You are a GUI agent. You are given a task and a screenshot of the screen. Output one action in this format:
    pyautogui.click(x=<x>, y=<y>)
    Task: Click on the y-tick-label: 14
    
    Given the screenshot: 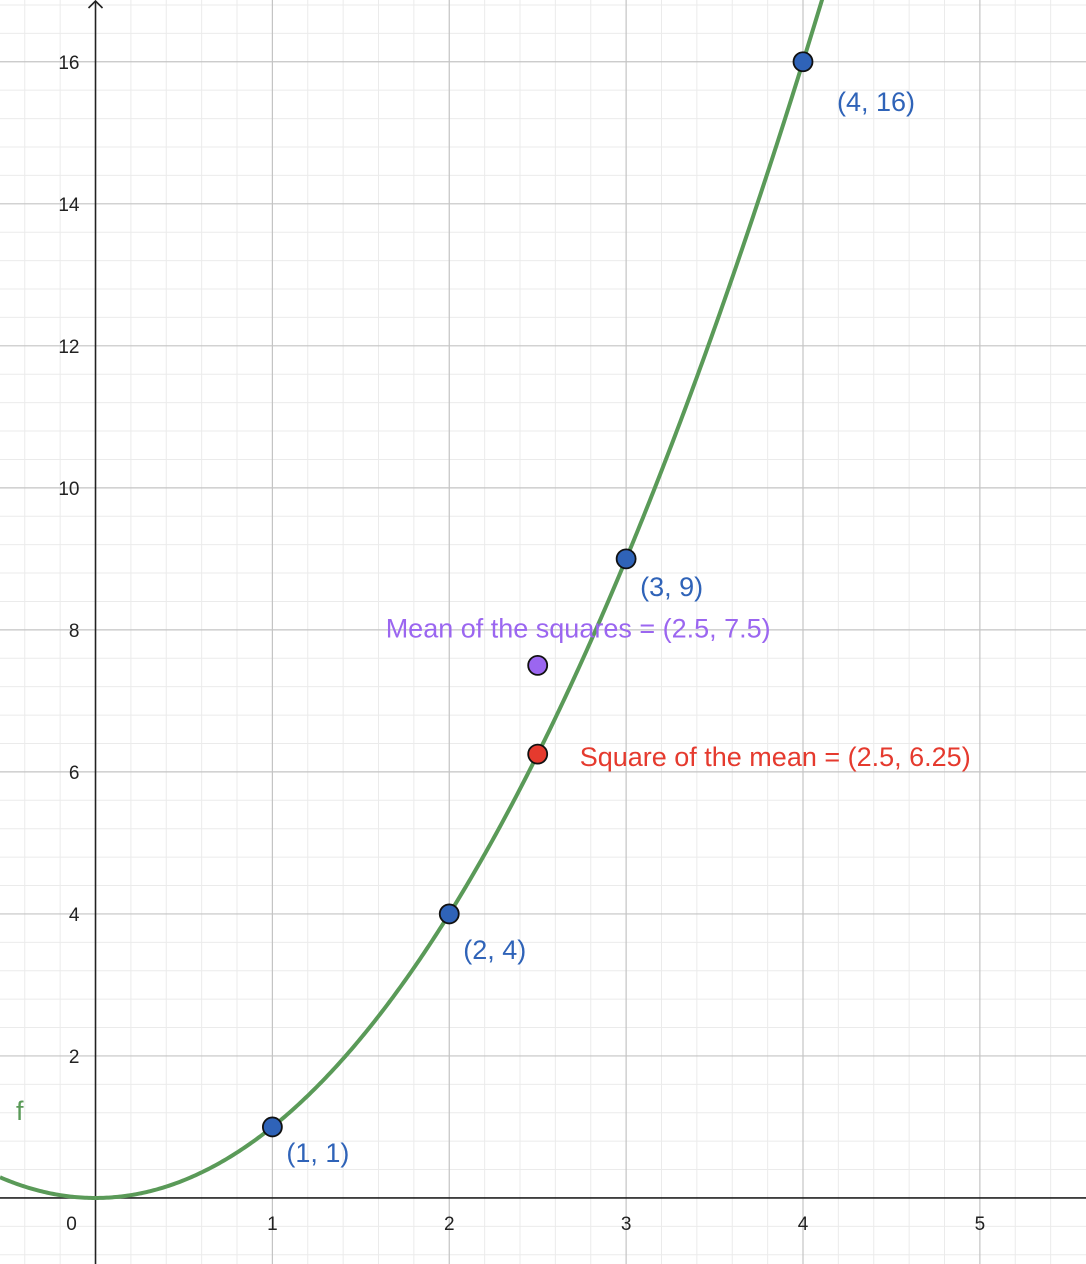 What is the action you would take?
    pyautogui.click(x=69, y=205)
    